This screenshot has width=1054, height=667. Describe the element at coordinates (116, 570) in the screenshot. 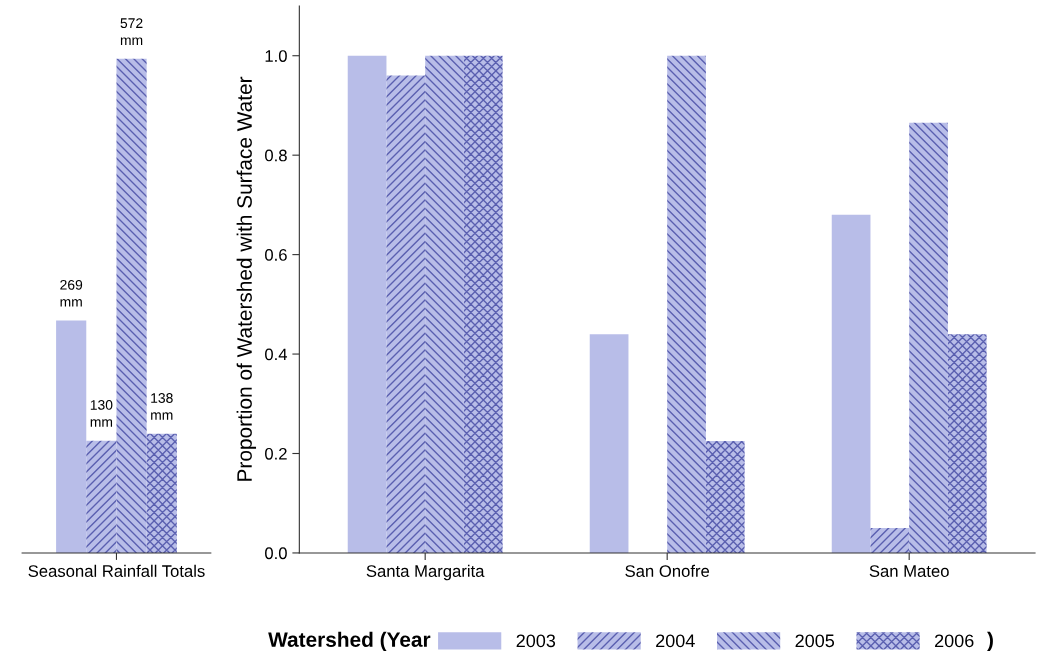

I see `x-tick-label: Seasonal Rainfall Totals` at that location.